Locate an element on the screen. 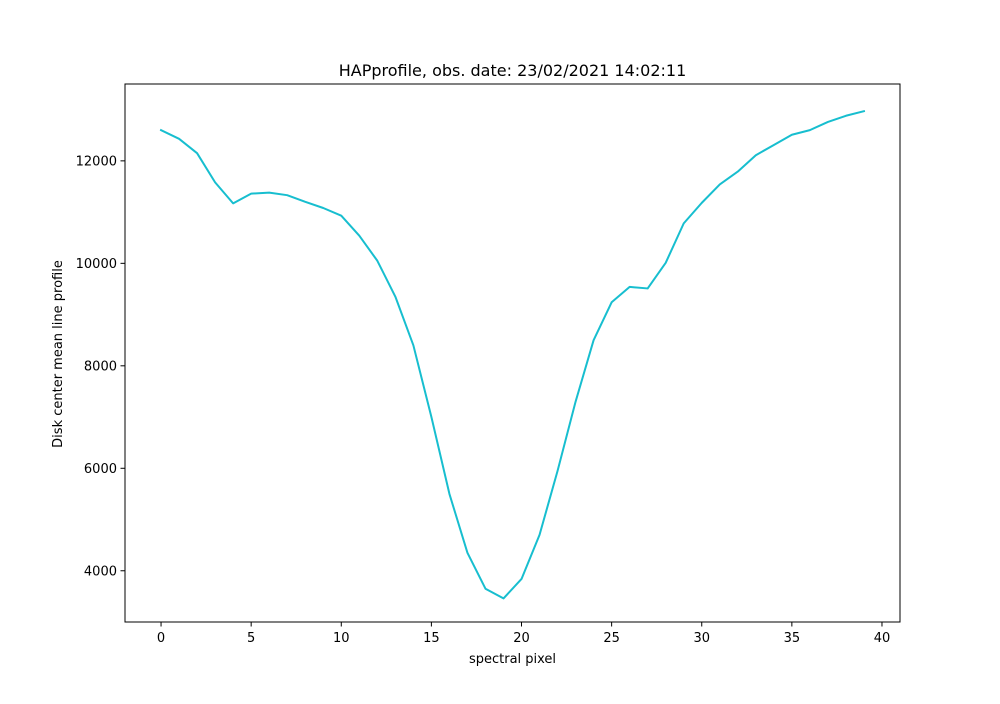 Image resolution: width=1000 pixels, height=704 pixels. x-tick-label: 0 is located at coordinates (161, 638).